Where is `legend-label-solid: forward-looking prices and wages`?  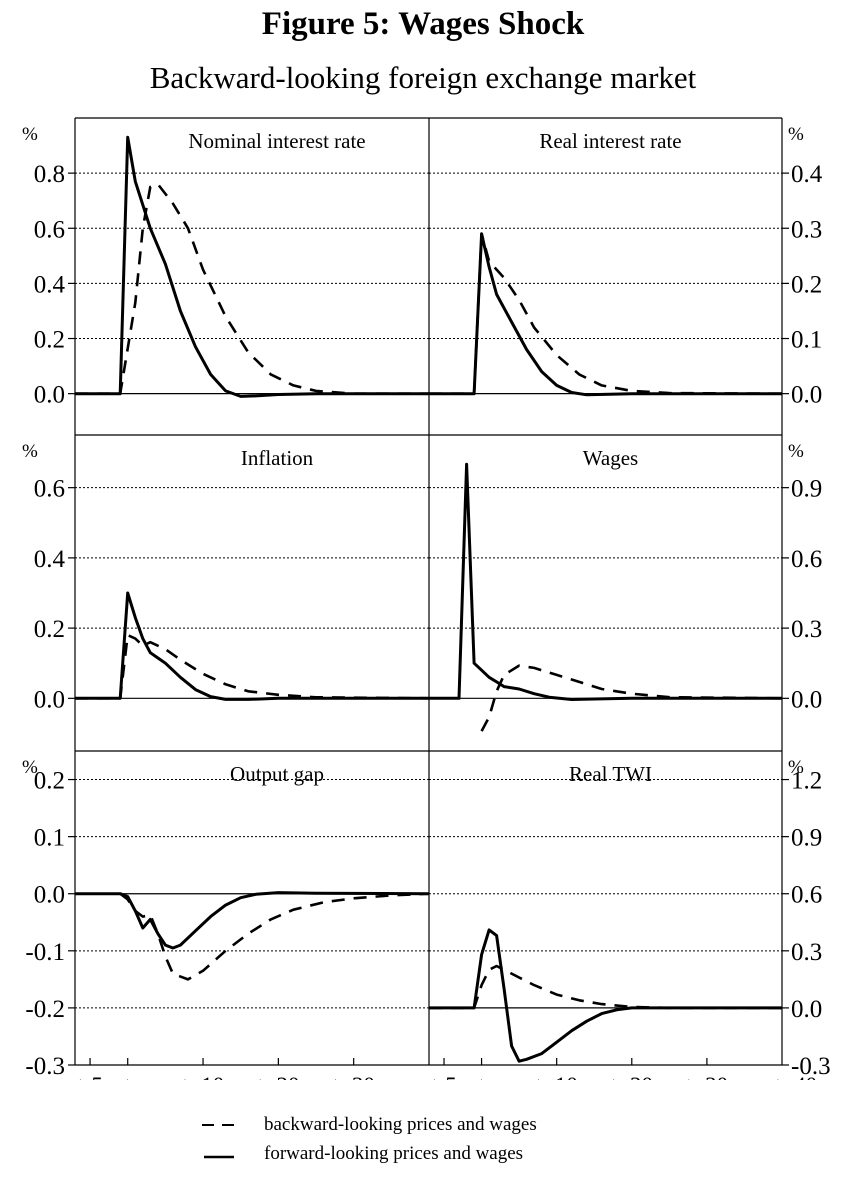 legend-label-solid: forward-looking prices and wages is located at coordinates (394, 1153).